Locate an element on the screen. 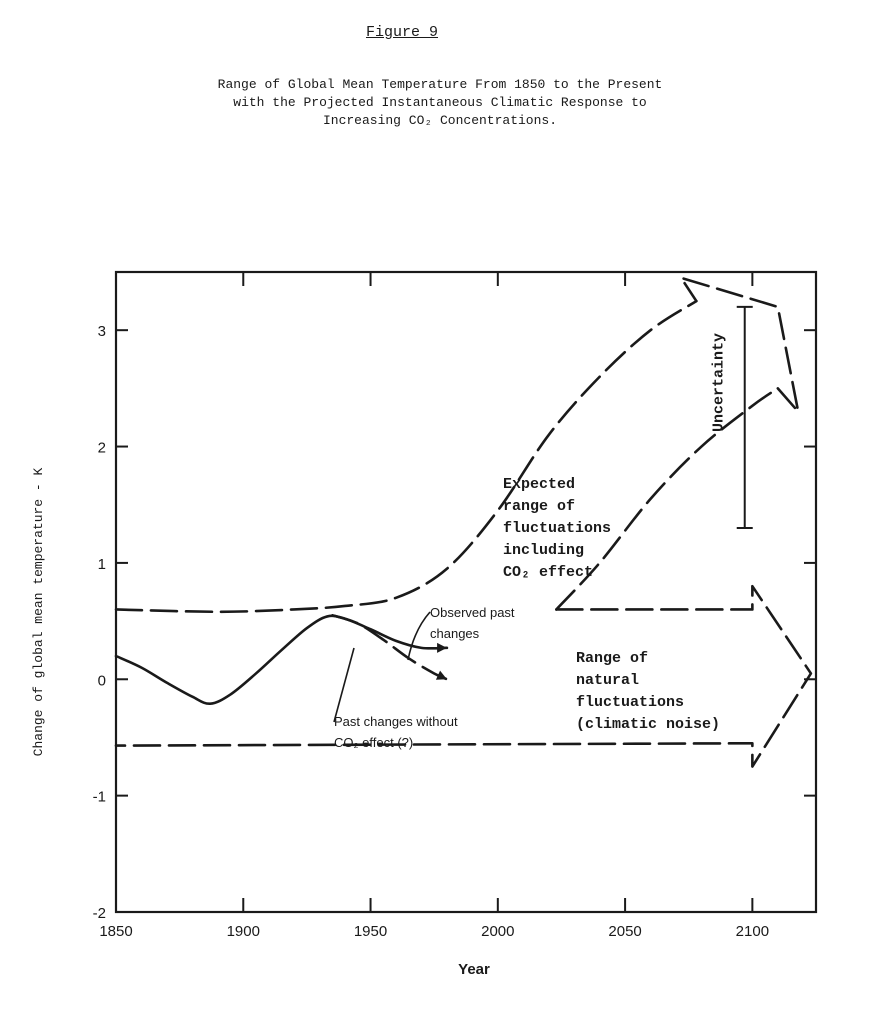  annotation-natural-fluctuations: fluctuations is located at coordinates (630, 702).